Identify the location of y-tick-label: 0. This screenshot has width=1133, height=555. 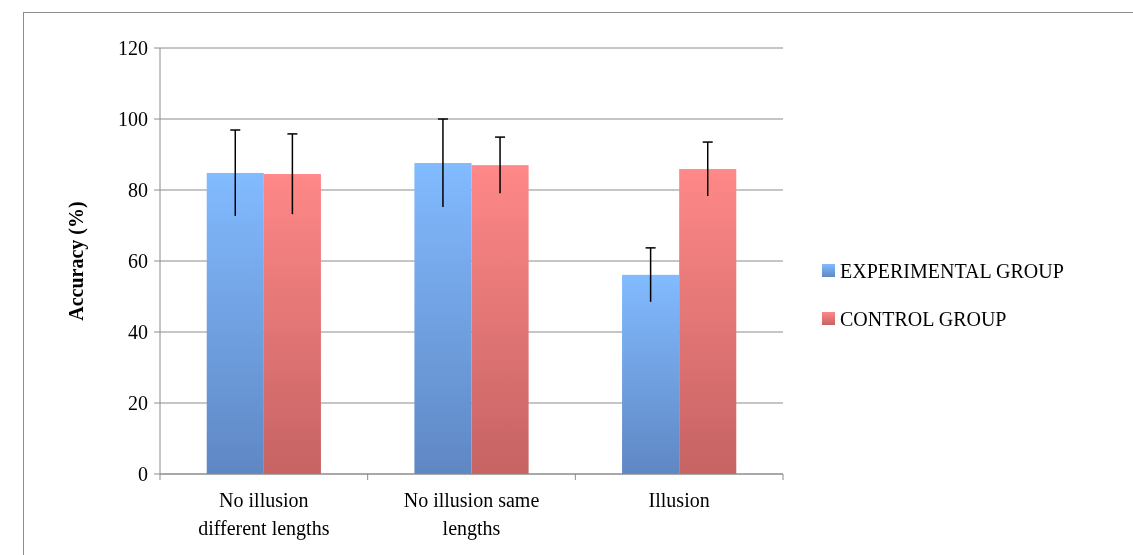
(143, 474).